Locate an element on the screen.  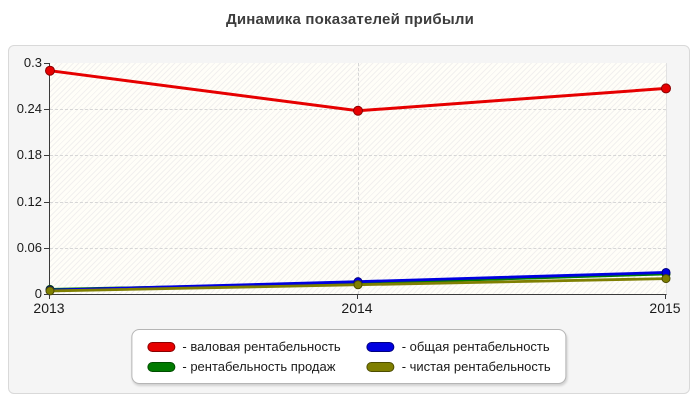
v-gridline is located at coordinates (358, 178).